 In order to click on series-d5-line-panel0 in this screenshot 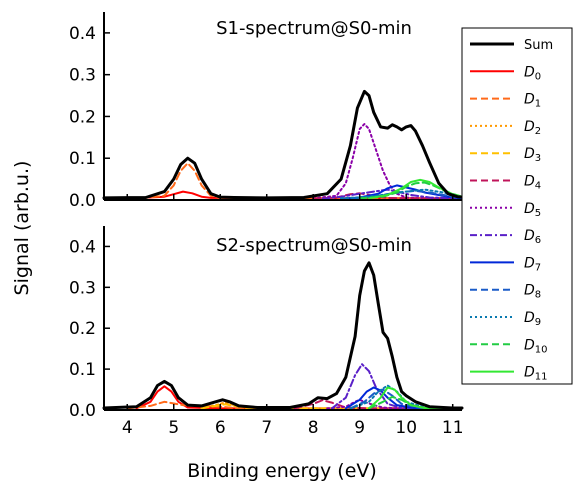, I will do `click(387, 161)`.